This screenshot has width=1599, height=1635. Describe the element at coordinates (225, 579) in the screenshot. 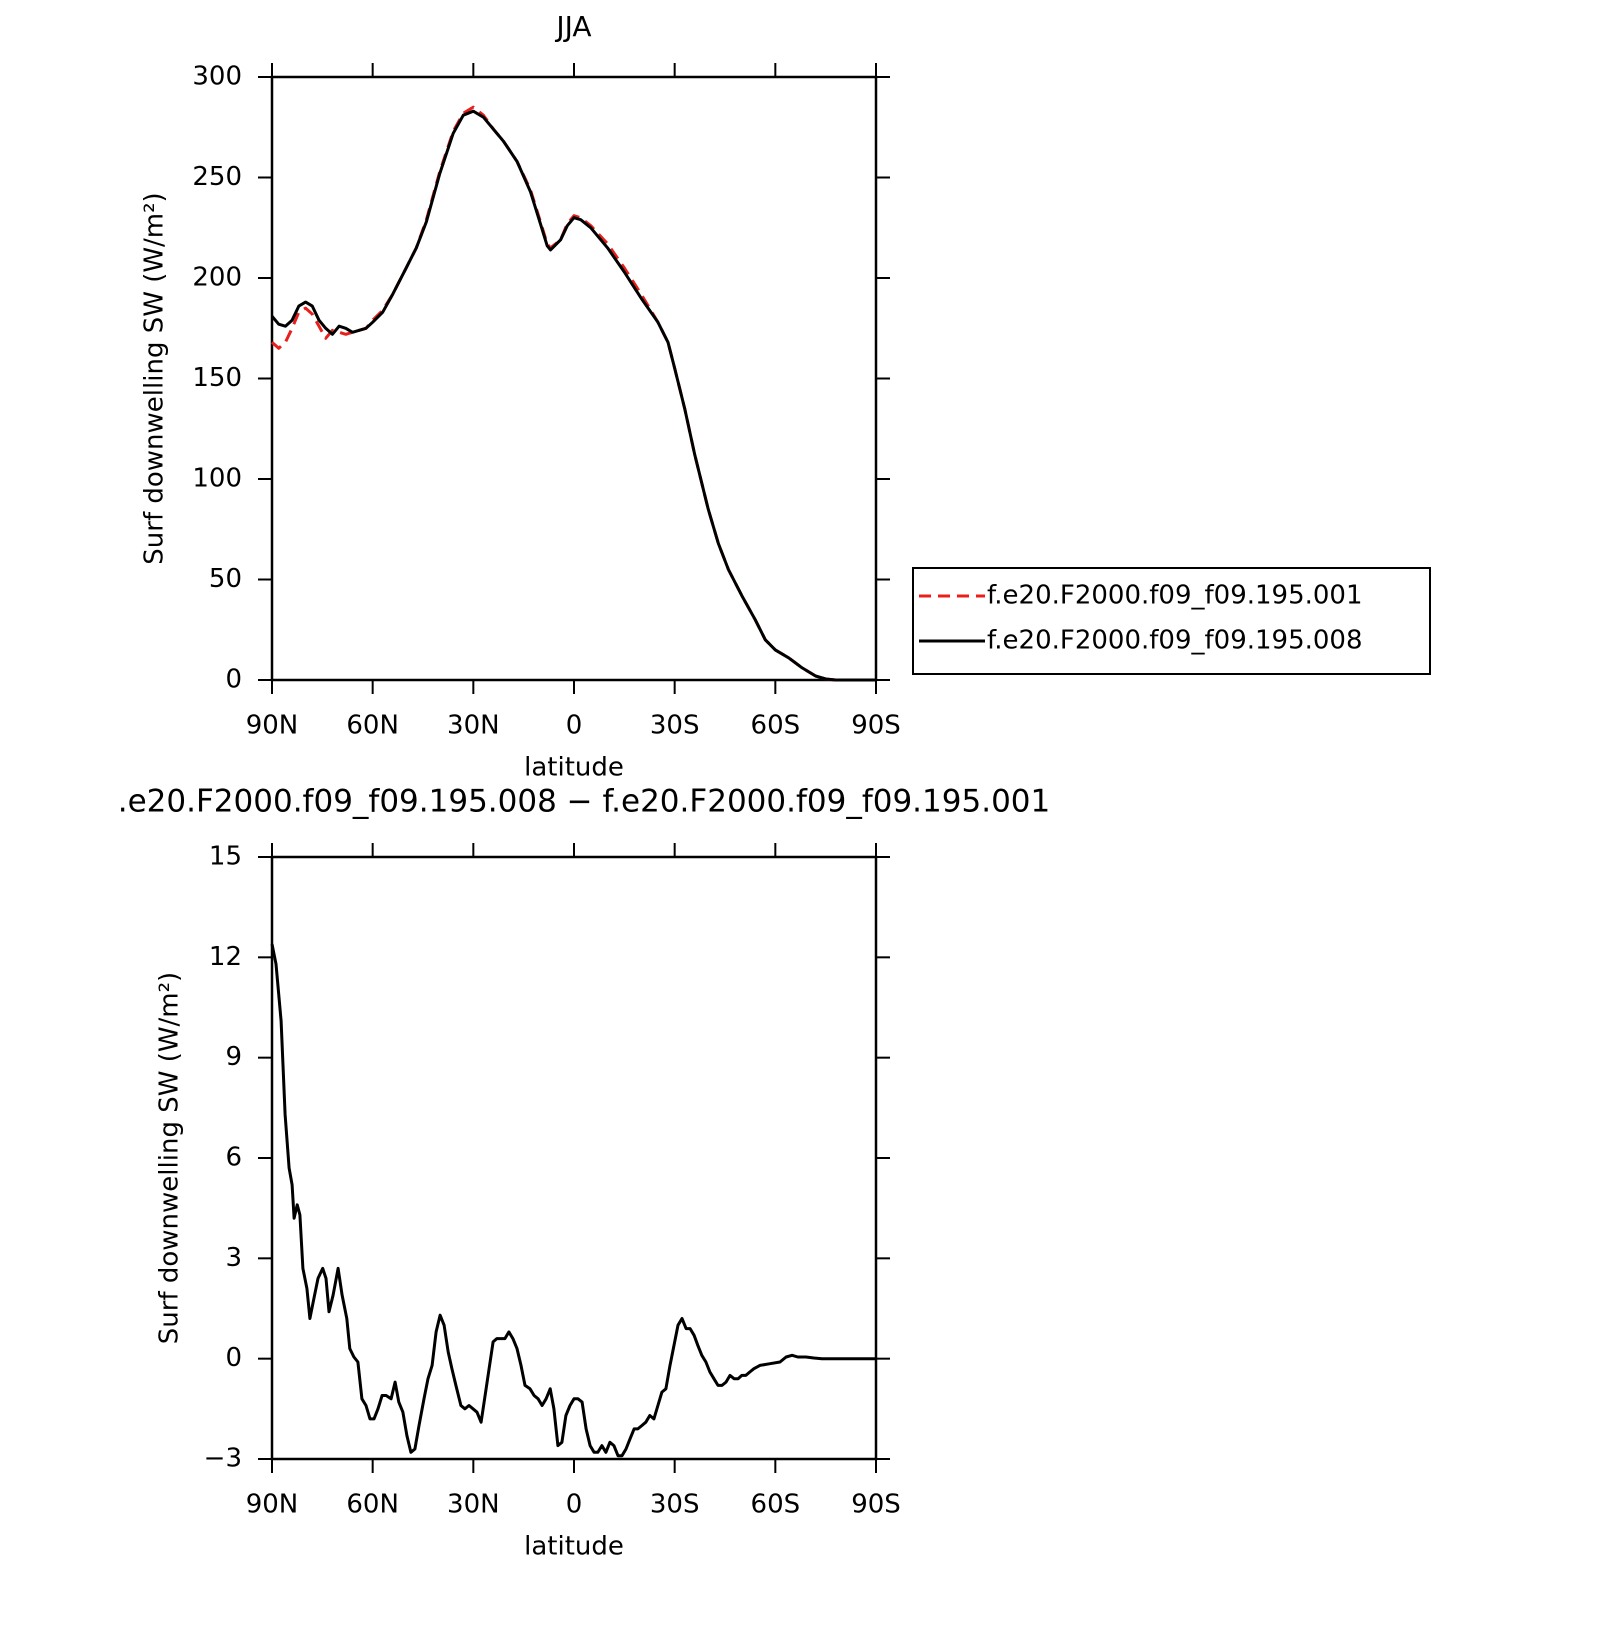

I see `y-tick-label: 50` at that location.